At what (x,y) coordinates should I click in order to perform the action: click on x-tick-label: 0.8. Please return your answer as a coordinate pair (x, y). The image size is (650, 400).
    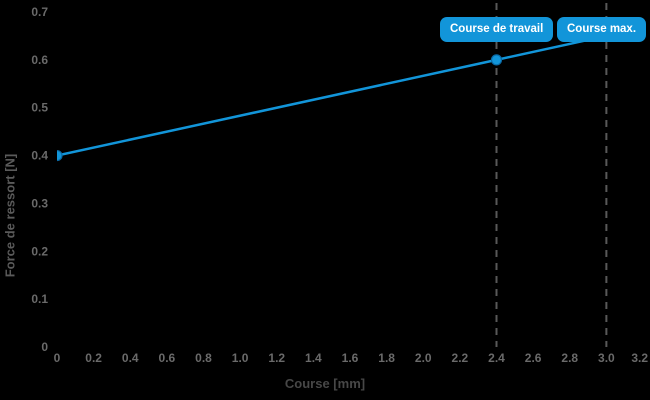
    Looking at the image, I should click on (203, 358).